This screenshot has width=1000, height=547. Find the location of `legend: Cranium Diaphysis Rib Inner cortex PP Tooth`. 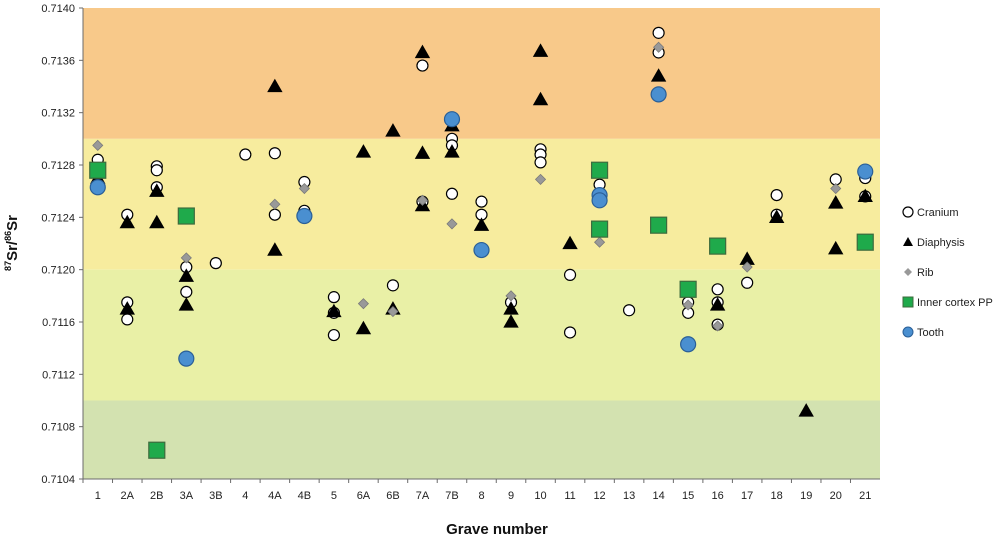

legend: Cranium Diaphysis Rib Inner cortex PP Tooth is located at coordinates (947, 272).